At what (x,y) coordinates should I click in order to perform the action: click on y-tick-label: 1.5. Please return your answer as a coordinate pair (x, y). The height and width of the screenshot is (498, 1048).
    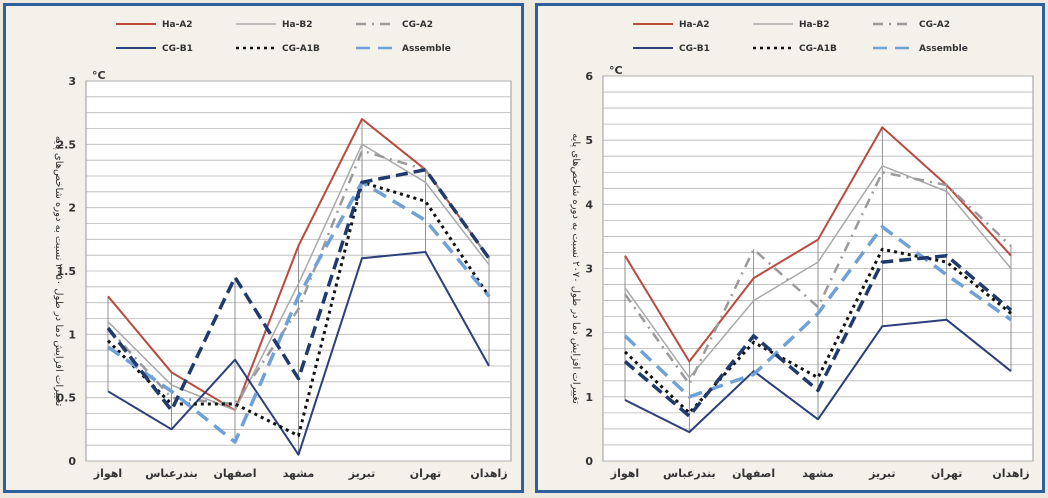
    Looking at the image, I should click on (67, 271).